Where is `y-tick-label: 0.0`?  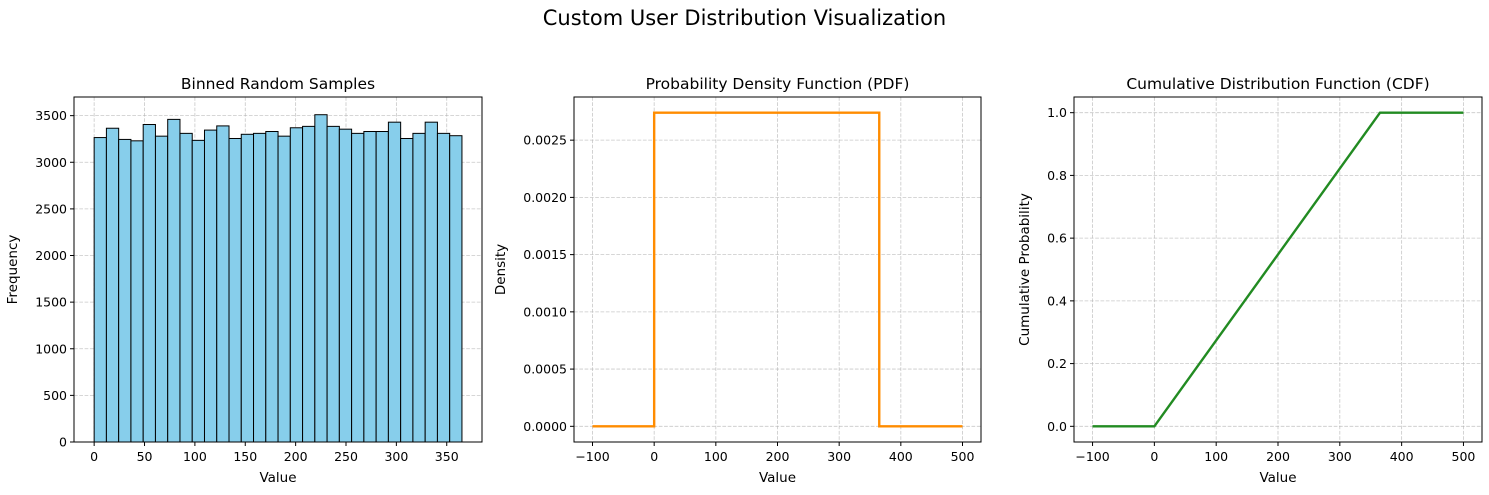
y-tick-label: 0.0 is located at coordinates (1057, 426).